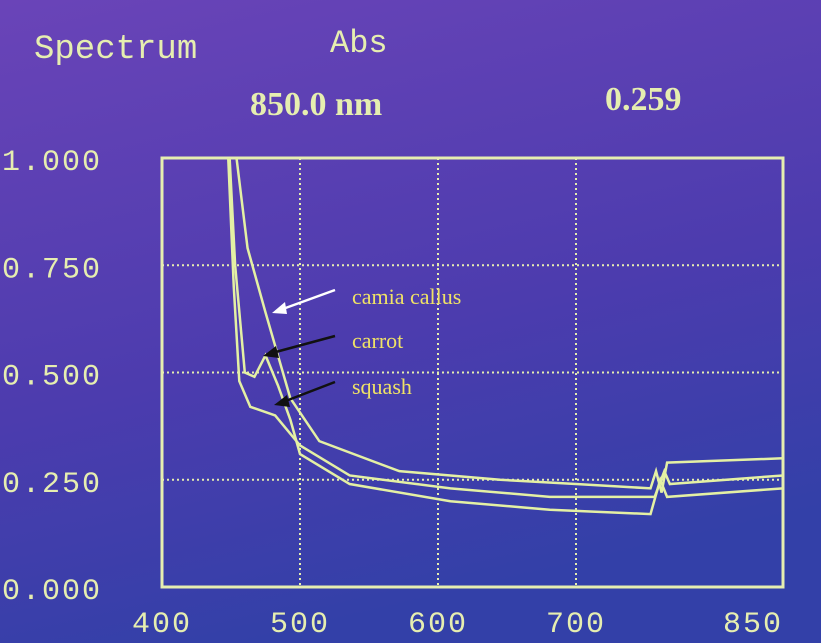 Image resolution: width=821 pixels, height=643 pixels. I want to click on x-tick-label: 400, so click(162, 625).